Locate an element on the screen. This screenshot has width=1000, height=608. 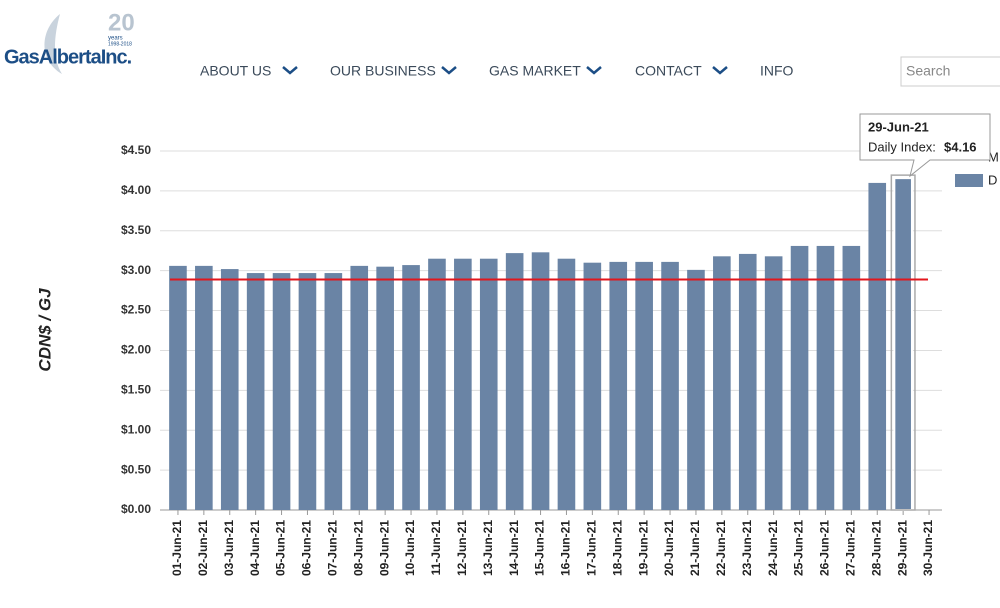
nav-link: CONTACT is located at coordinates (668, 71).